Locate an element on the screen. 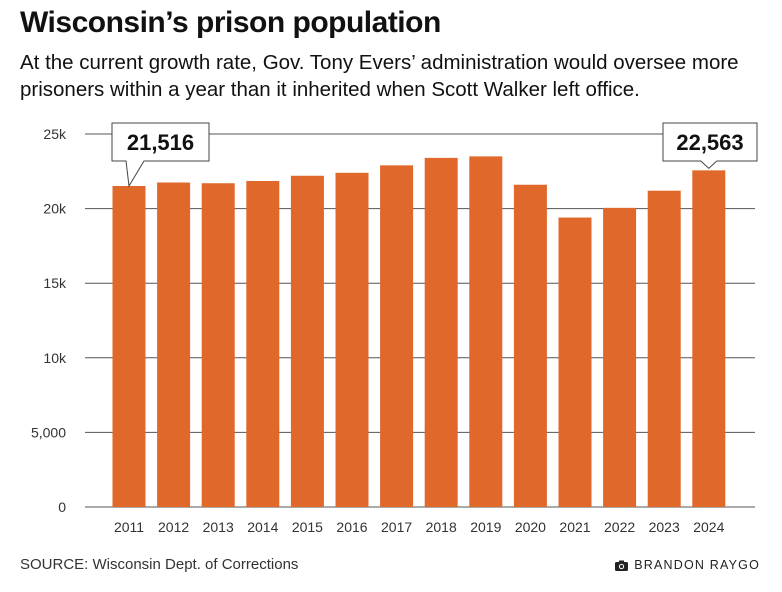 The width and height of the screenshot is (782, 592). bar-2014 is located at coordinates (263, 344).